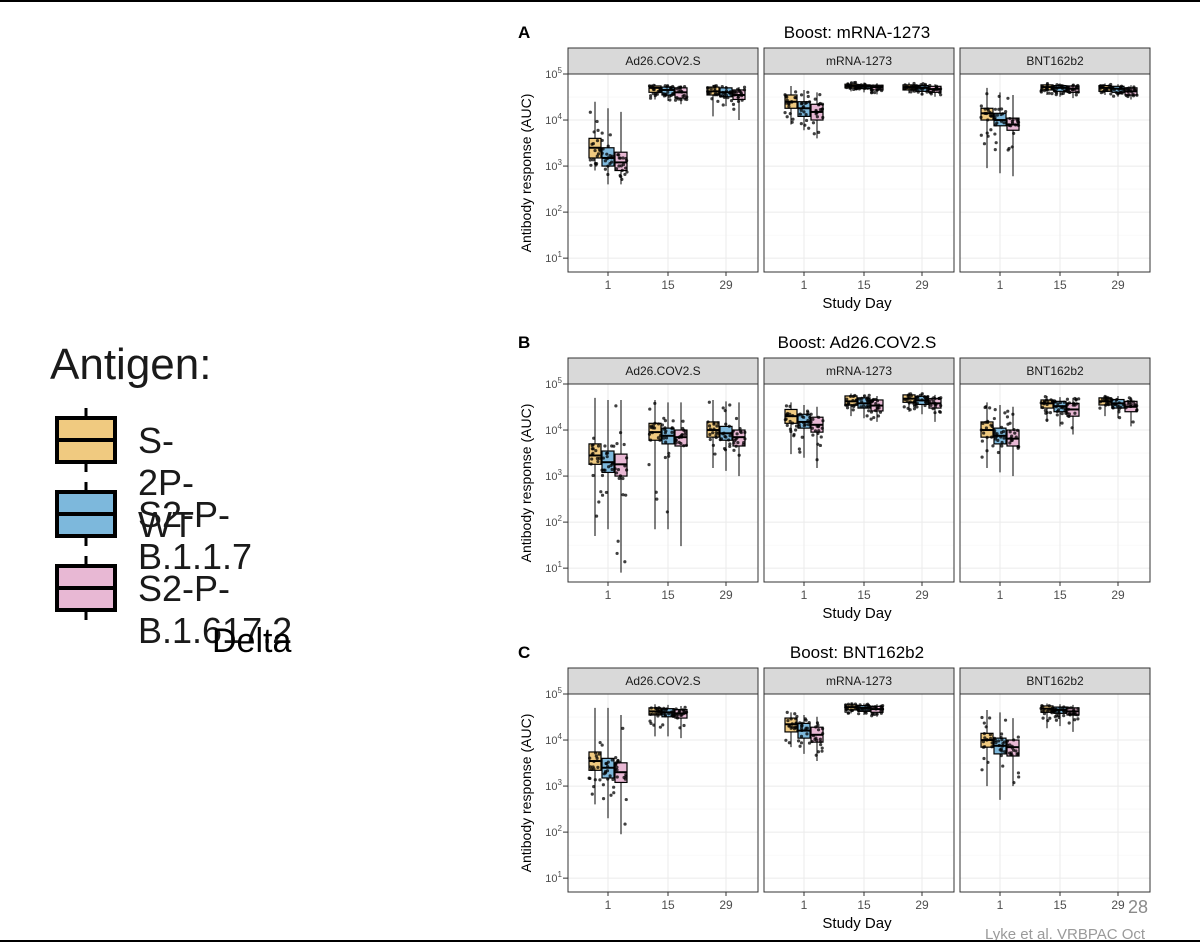 This screenshot has width=1200, height=943. What do you see at coordinates (524, 652) in the screenshot?
I see `panel-label-c: C` at bounding box center [524, 652].